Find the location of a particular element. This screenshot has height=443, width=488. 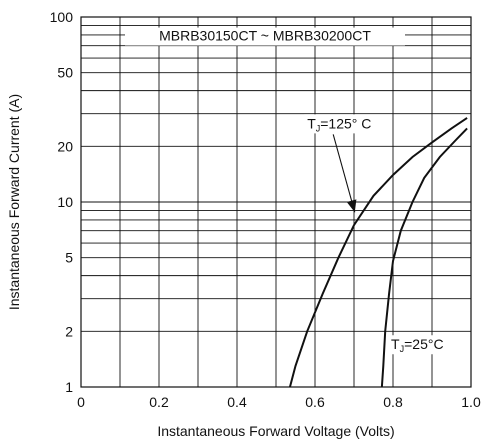

x-tick-labels: 0 0.2 0.4 0.6 0.8 1.0 is located at coordinates (279, 402).